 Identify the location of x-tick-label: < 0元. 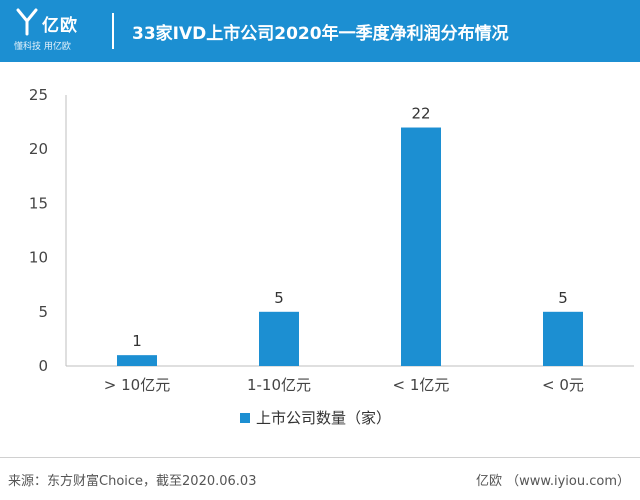
(563, 385).